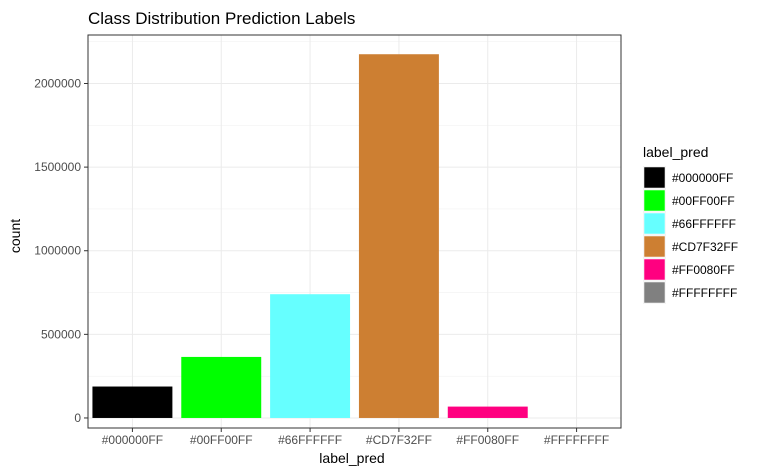 The height and width of the screenshot is (473, 765). What do you see at coordinates (57, 251) in the screenshot?
I see `y-tick-label: 1000000` at bounding box center [57, 251].